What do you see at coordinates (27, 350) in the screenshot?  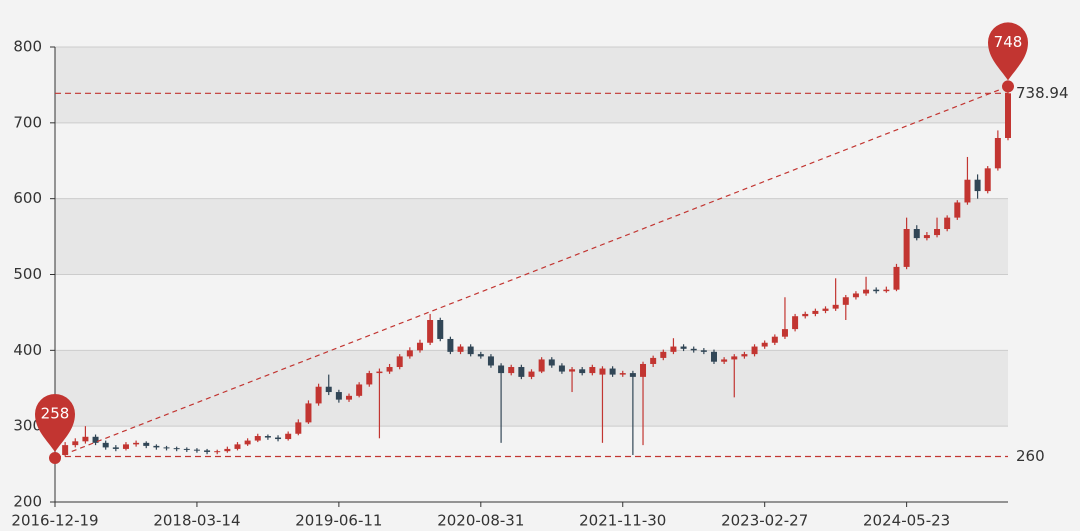 I see `y-tick-label: 400` at bounding box center [27, 350].